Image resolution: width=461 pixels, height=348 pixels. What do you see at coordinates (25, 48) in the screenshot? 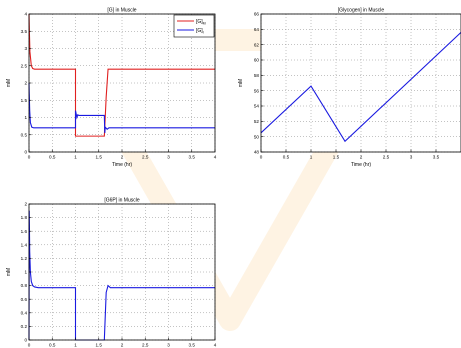
I see `y-tick-label: 3` at bounding box center [25, 48].